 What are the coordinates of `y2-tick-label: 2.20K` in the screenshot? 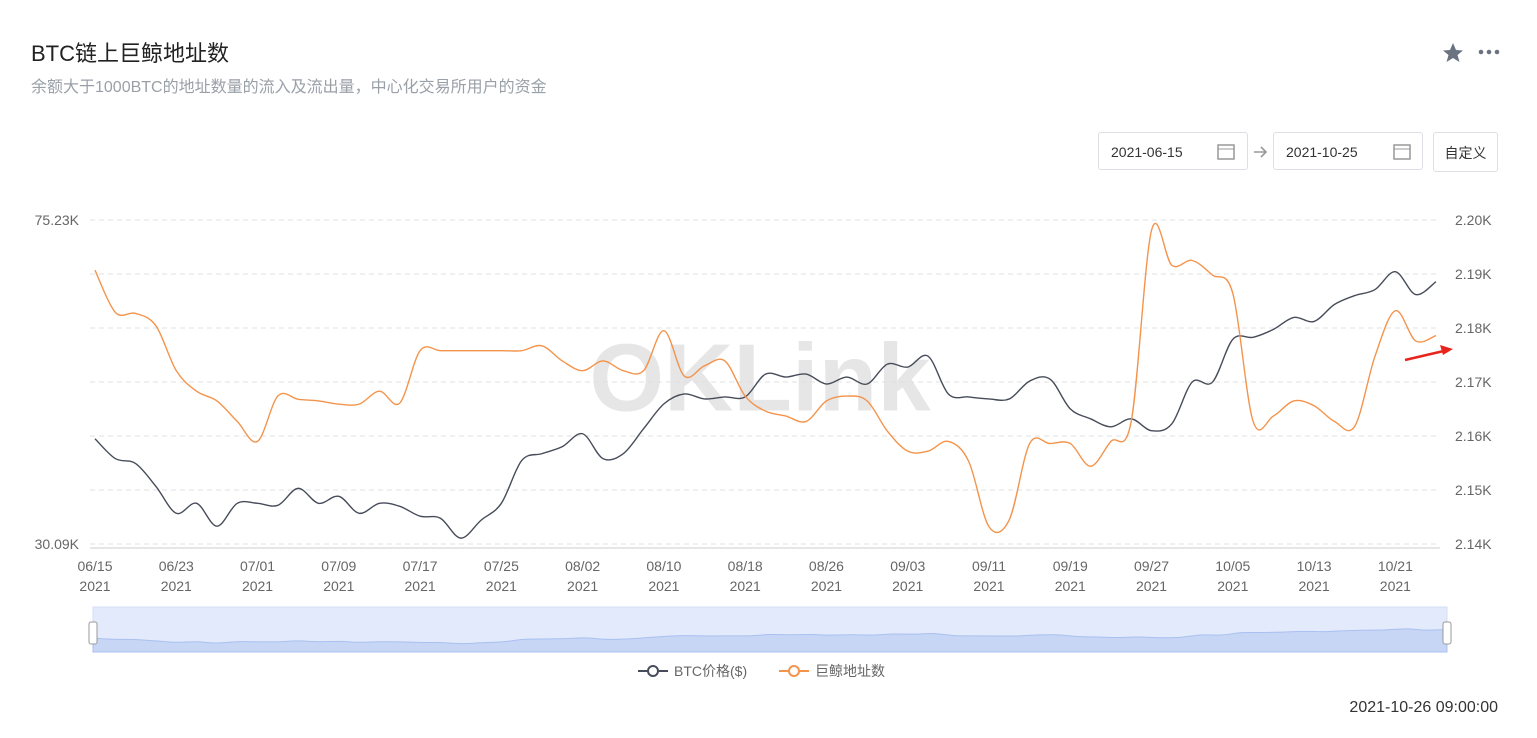 It's located at (1473, 220).